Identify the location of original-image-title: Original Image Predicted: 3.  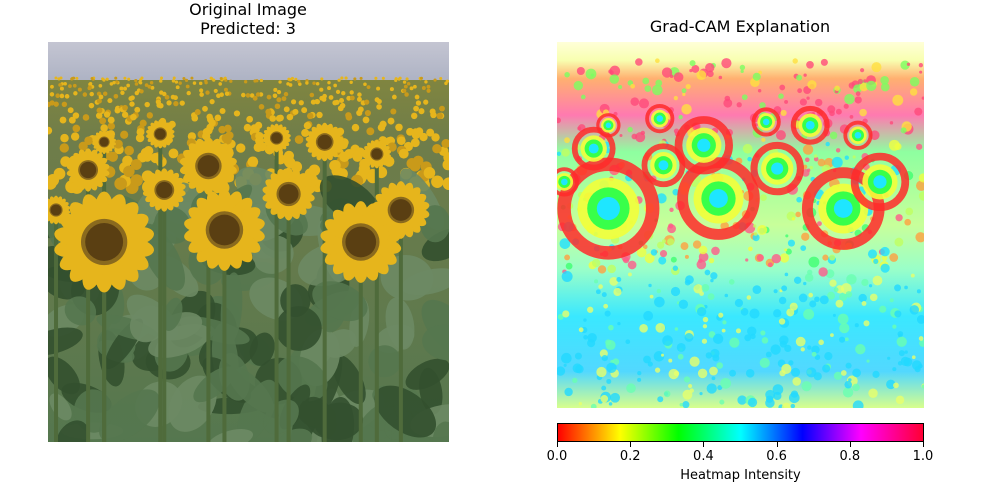
(248, 19).